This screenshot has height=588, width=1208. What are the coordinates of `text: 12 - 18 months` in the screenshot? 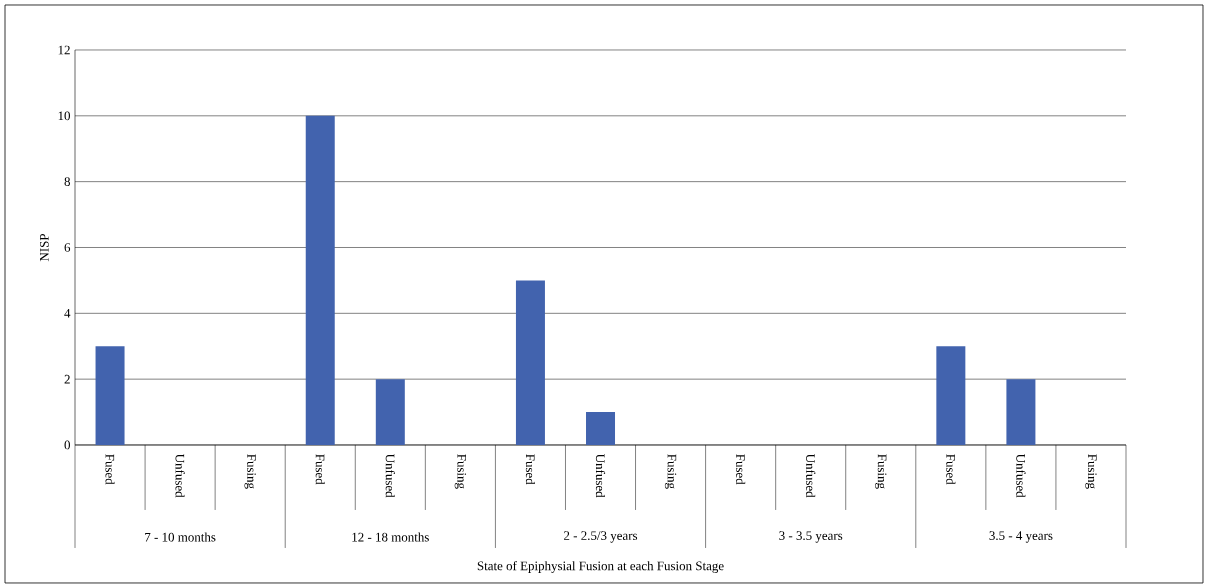 It's located at (390, 537).